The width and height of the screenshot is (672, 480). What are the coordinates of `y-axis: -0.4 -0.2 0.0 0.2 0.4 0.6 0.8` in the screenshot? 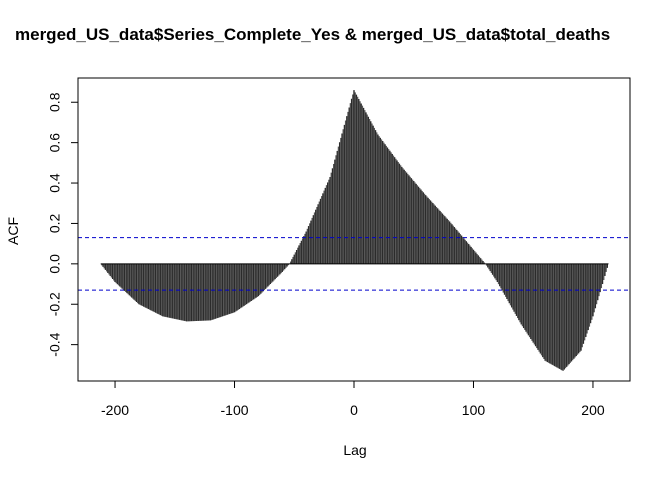 It's located at (63, 224).